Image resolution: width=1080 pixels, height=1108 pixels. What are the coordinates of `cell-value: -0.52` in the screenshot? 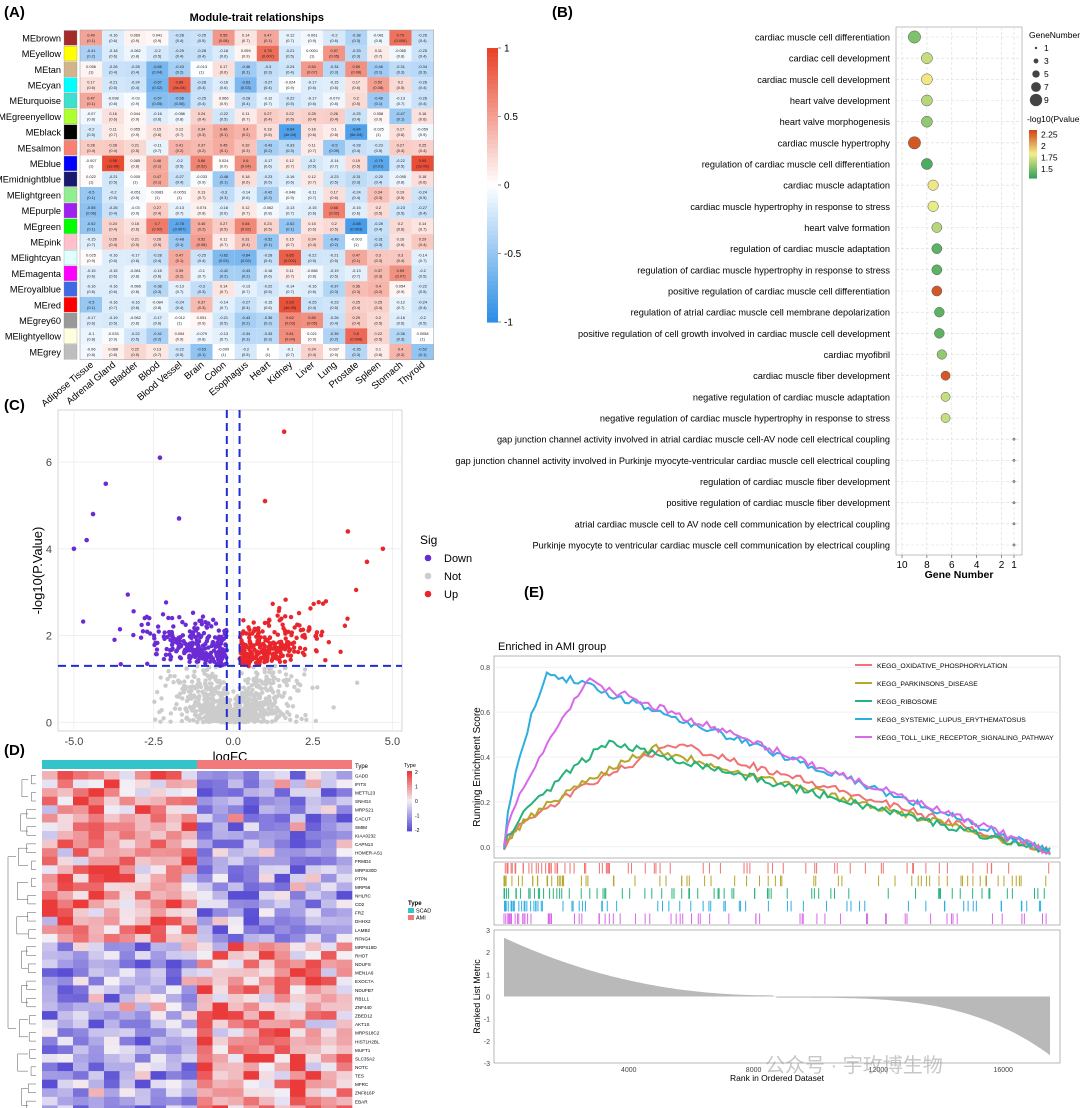 It's located at (290, 223).